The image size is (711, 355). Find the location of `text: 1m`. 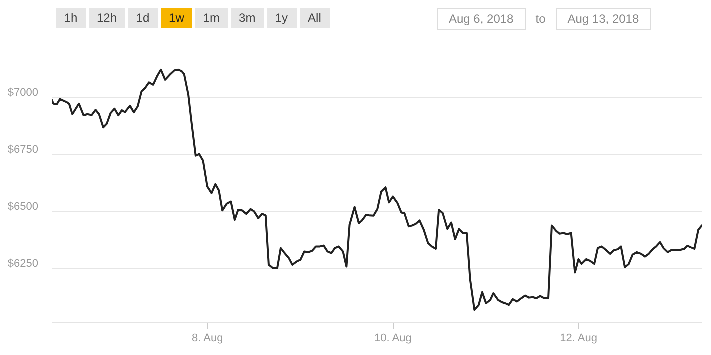

text: 1m is located at coordinates (211, 18).